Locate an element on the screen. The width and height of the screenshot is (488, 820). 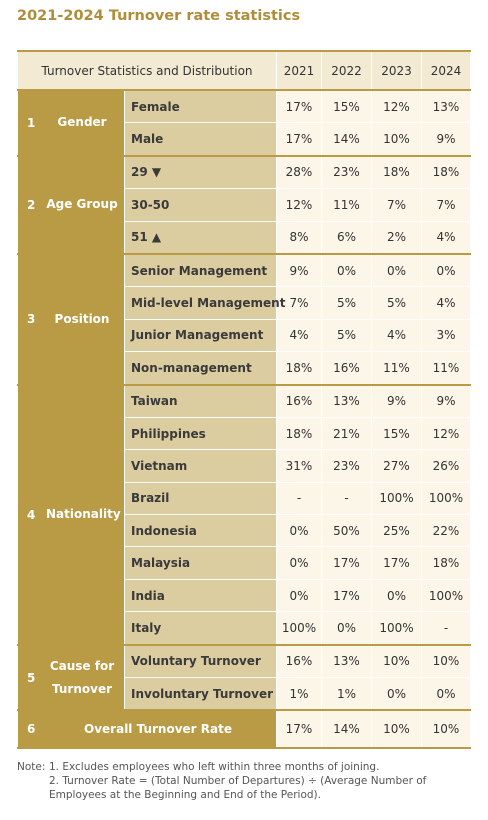
row-label: India is located at coordinates (200, 595).